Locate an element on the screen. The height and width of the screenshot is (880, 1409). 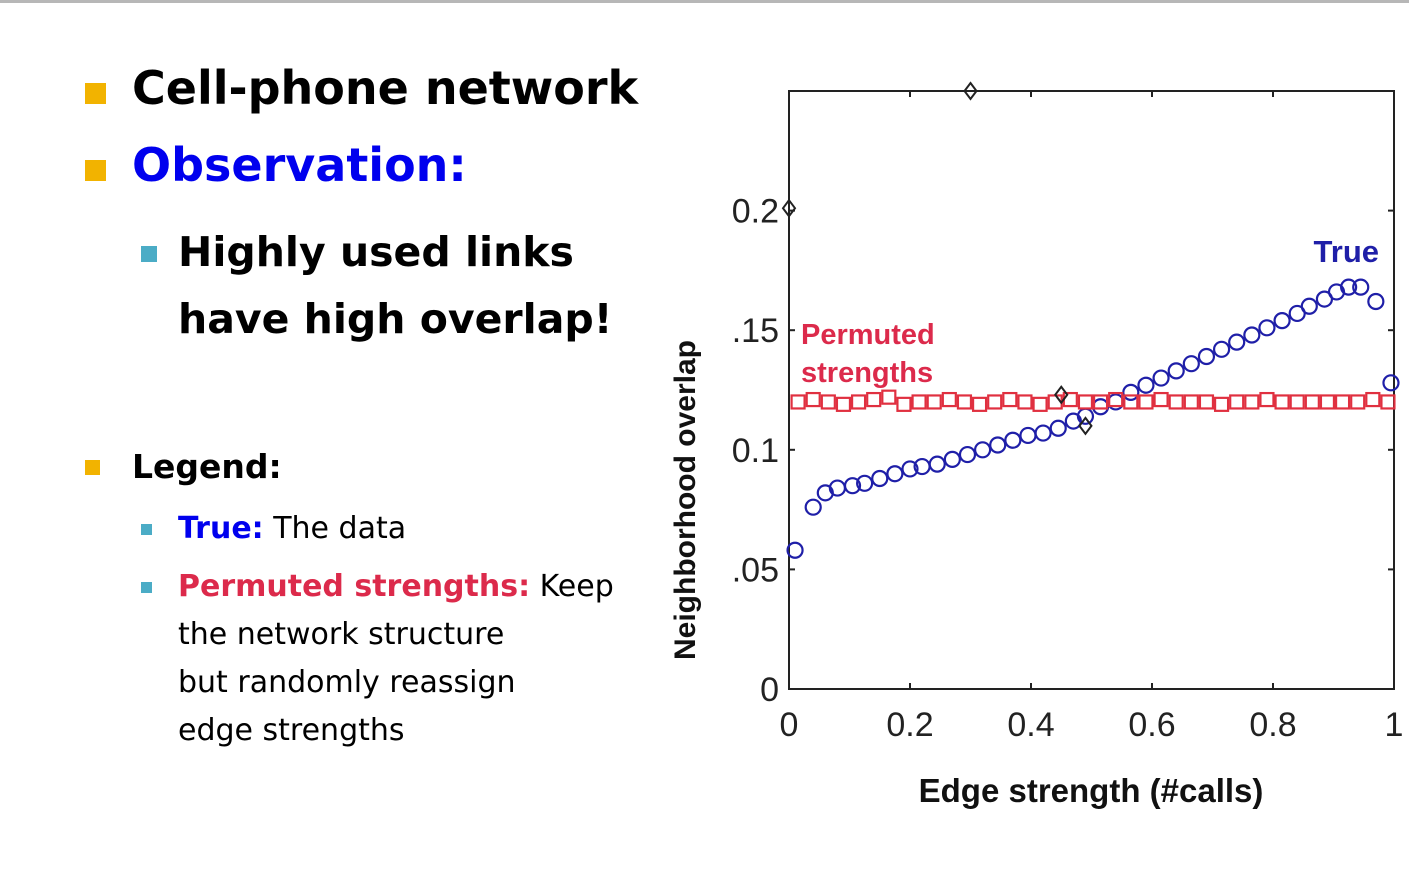
annotation-permuted: Permuted is located at coordinates (868, 335).